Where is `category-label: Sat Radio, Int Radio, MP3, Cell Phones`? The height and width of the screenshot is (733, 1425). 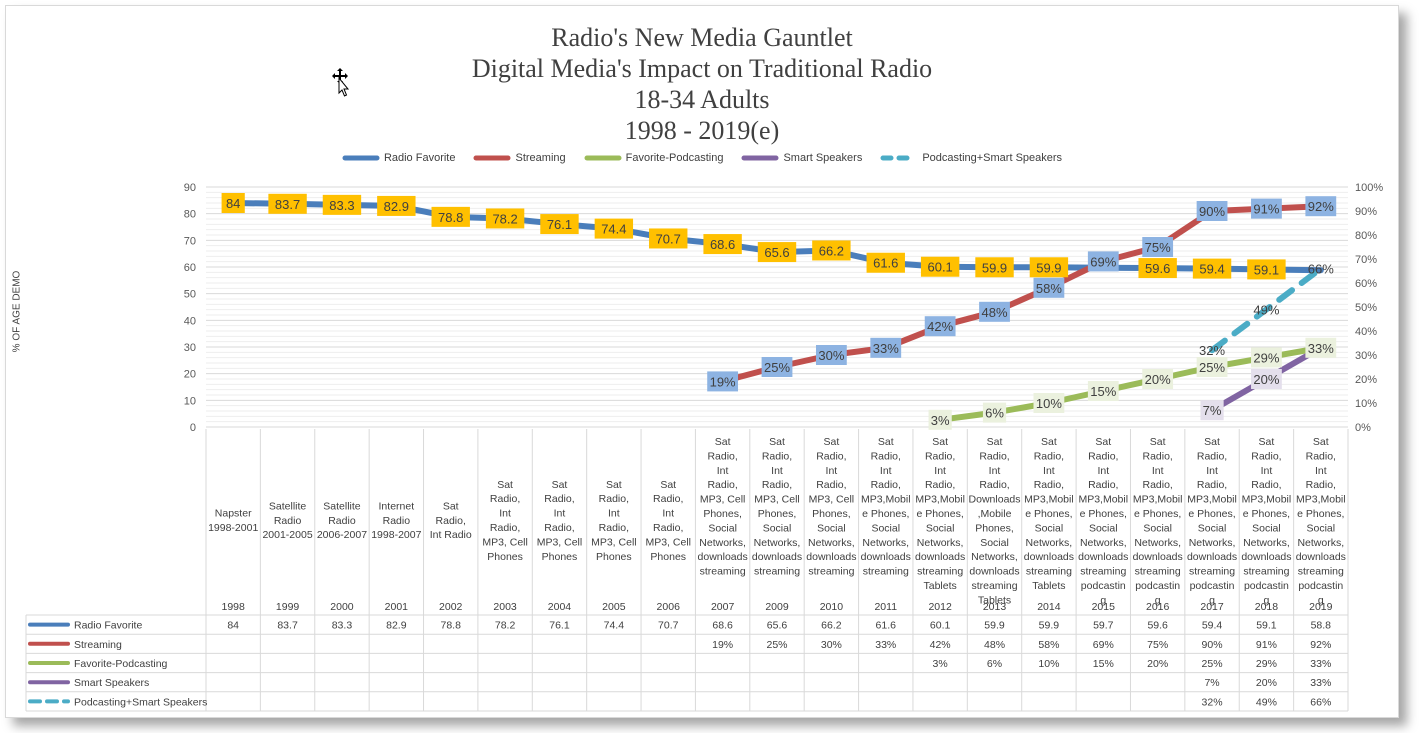 category-label: Sat Radio, Int Radio, MP3, Cell Phones is located at coordinates (505, 521).